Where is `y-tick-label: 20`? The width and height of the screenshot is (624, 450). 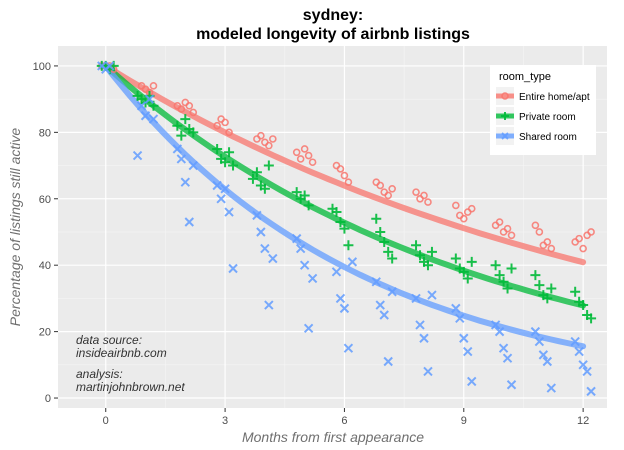 y-tick-label: 20 is located at coordinates (45, 333).